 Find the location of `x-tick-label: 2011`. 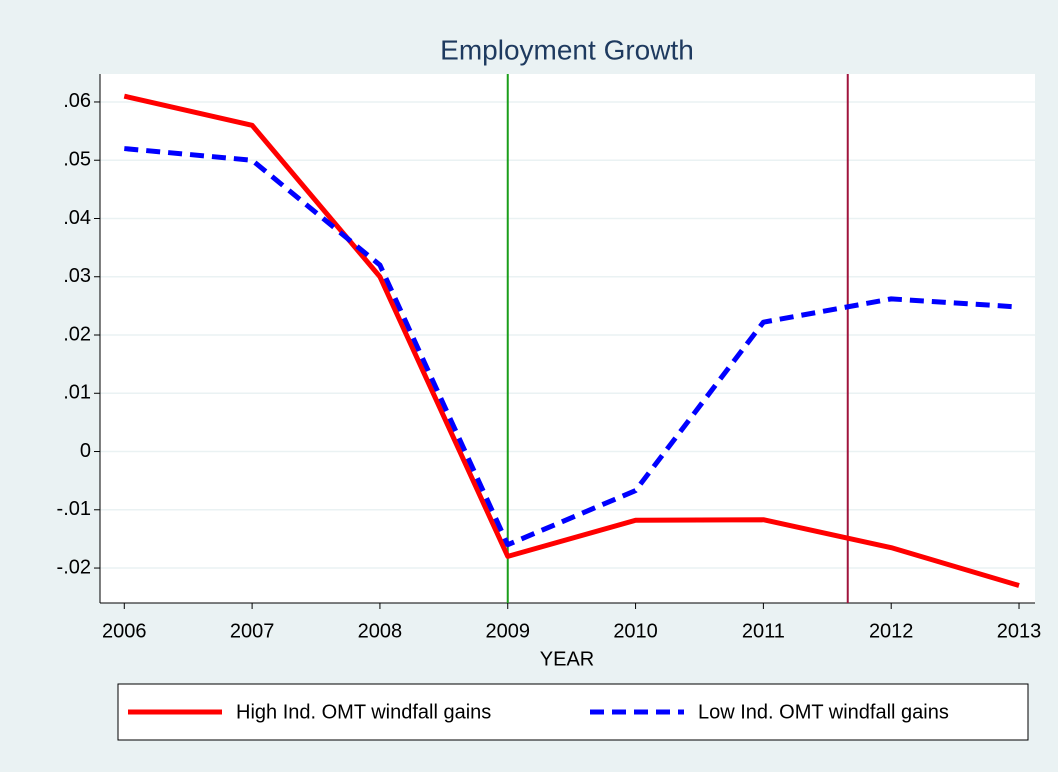

x-tick-label: 2011 is located at coordinates (763, 631).